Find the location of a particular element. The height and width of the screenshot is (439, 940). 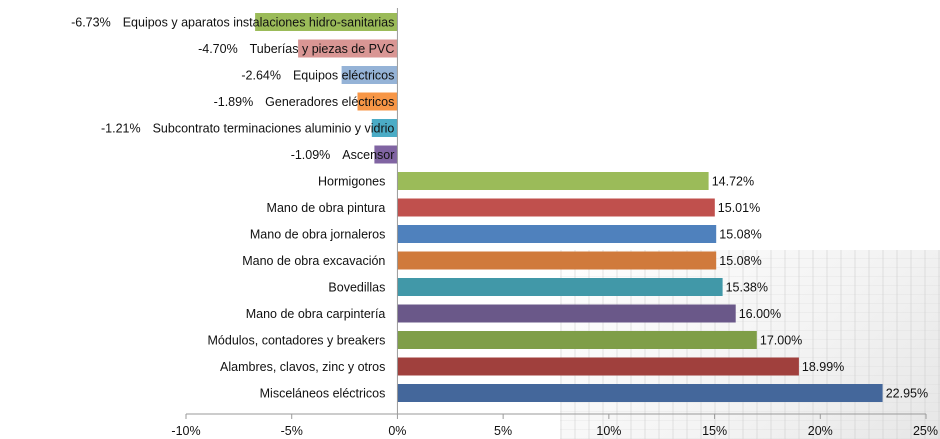

x-tick-label: 5% is located at coordinates (503, 431).